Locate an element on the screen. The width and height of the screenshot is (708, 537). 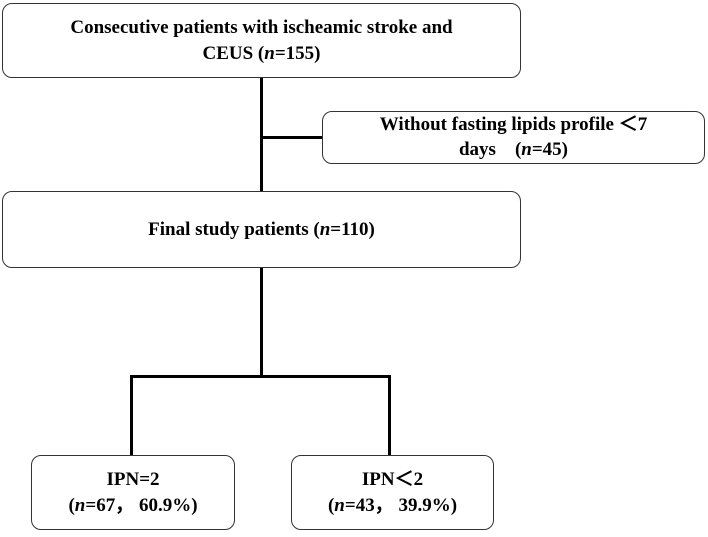
connector-right-drop is located at coordinates (389, 416).